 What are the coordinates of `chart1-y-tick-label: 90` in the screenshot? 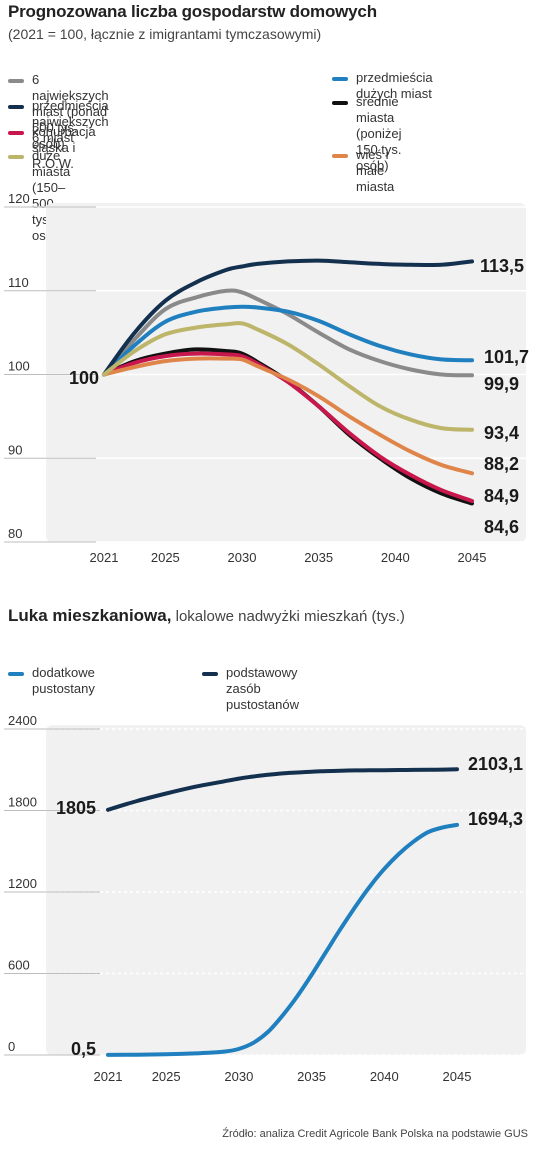 It's located at (15, 449).